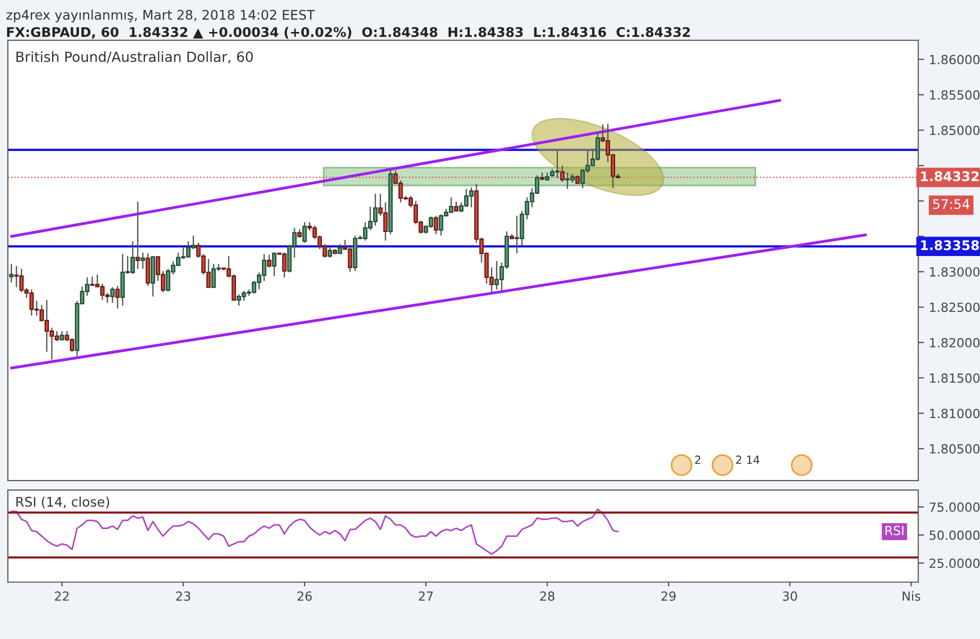  I want to click on annotation: 2 14, so click(748, 460).